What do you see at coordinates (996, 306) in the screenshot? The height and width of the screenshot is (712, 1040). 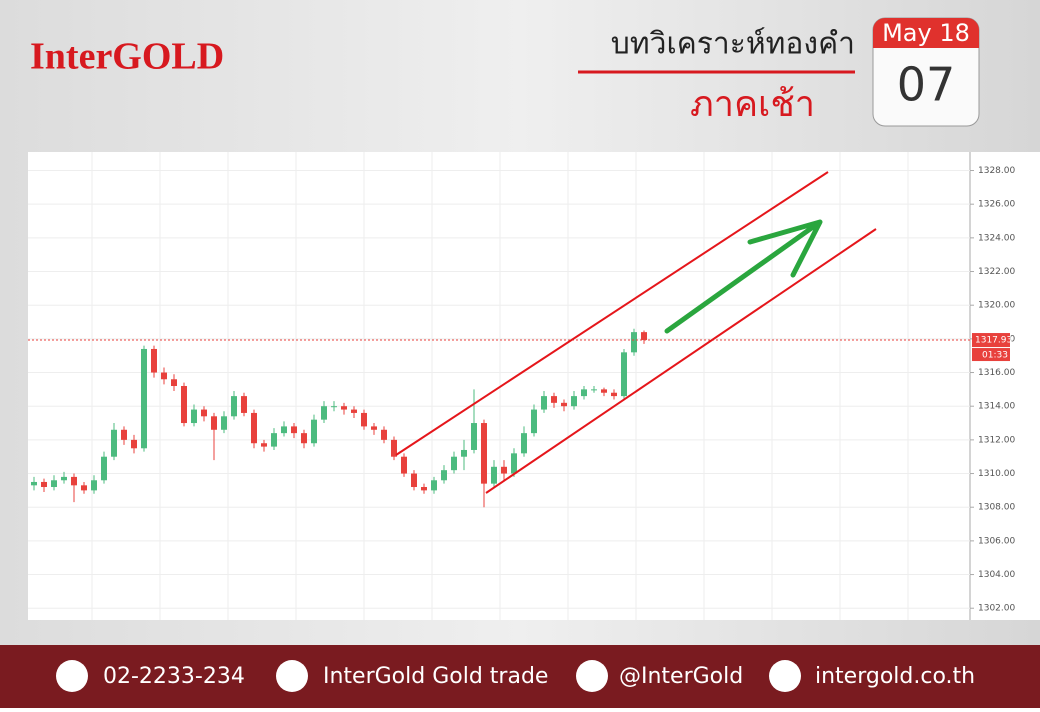 I see `y-tick-label: 1320.00` at bounding box center [996, 306].